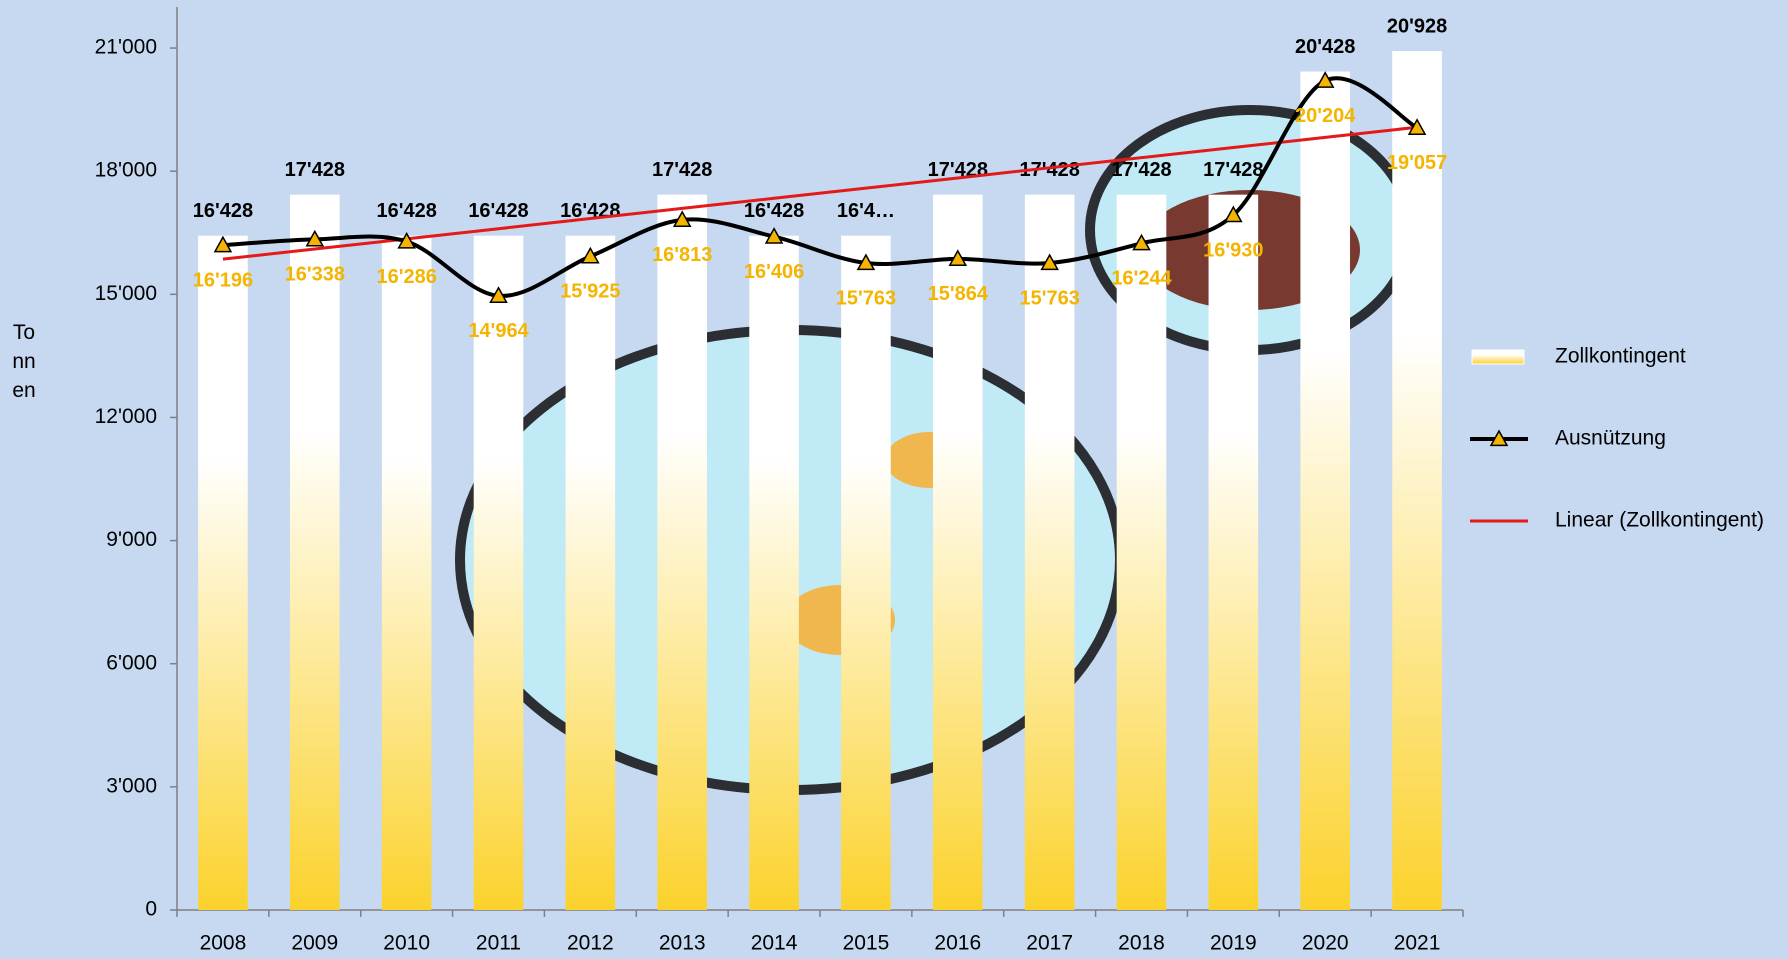  What do you see at coordinates (590, 943) in the screenshot?
I see `x-tick-label: 2012` at bounding box center [590, 943].